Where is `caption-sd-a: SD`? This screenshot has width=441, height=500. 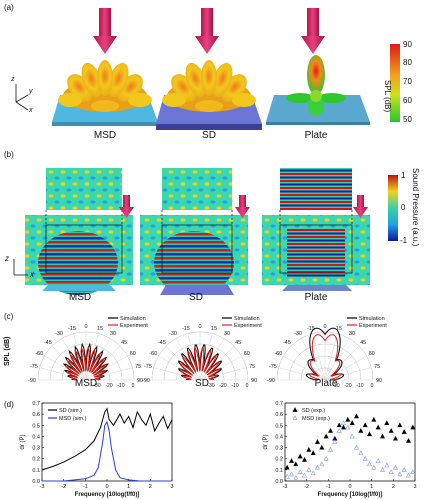
caption-sd-a: SD is located at coordinates (209, 135).